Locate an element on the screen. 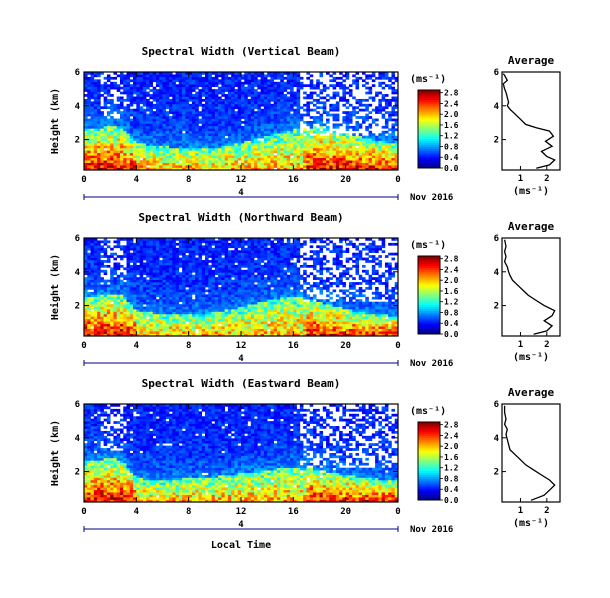 The width and height of the screenshot is (610, 598). colorbar-step is located at coordinates (429, 139).